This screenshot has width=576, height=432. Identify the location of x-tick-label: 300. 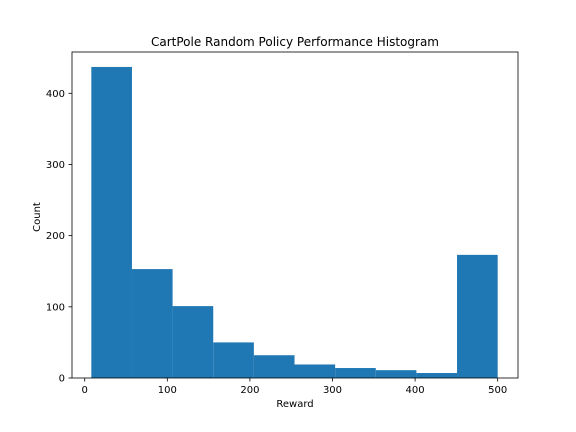
(332, 390).